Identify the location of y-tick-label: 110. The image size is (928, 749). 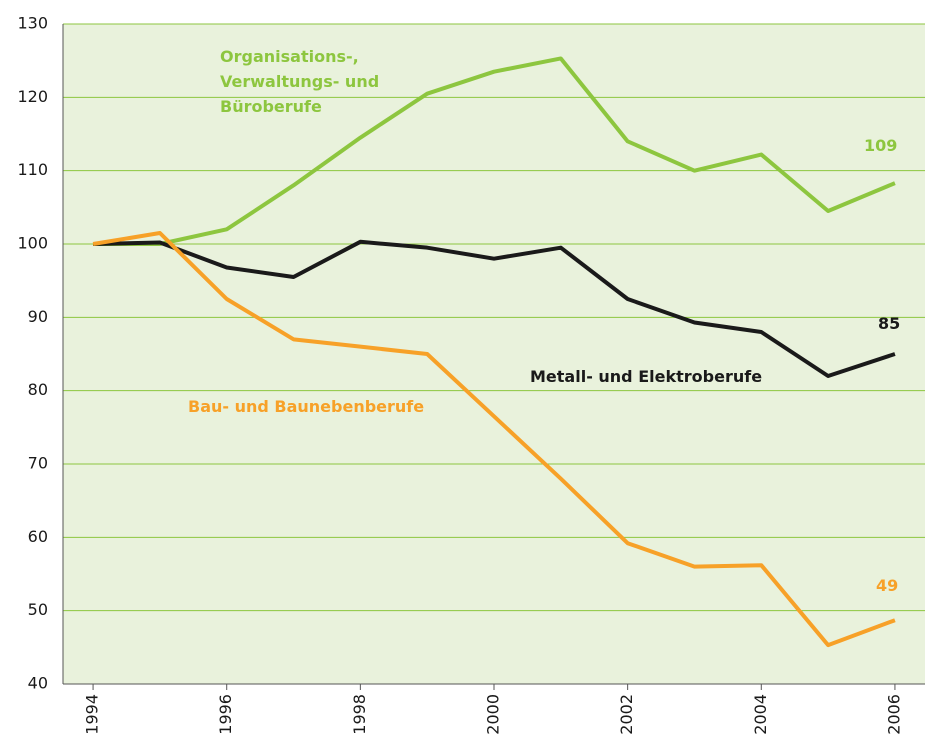
(32, 169).